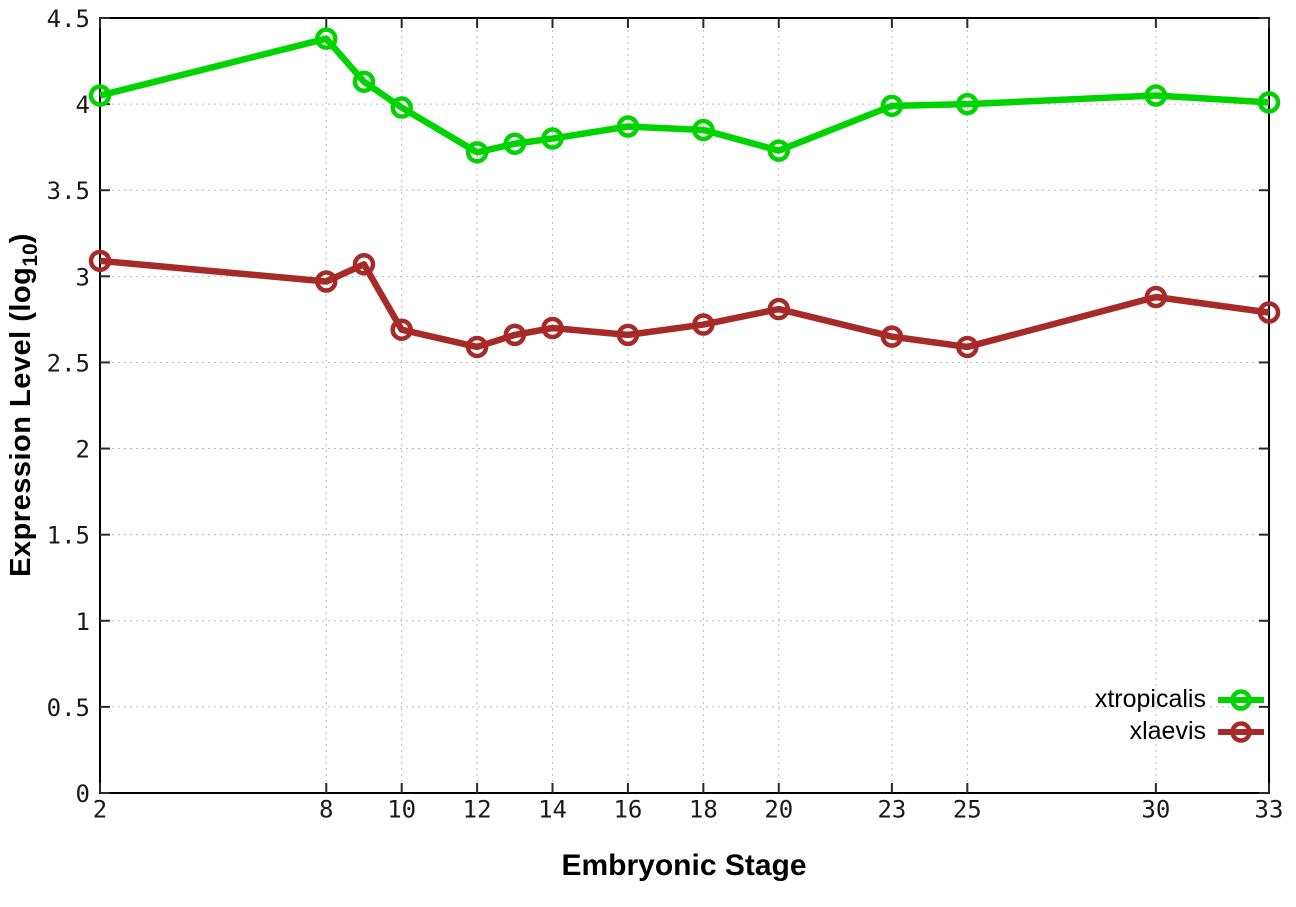 The image size is (1296, 907). Describe the element at coordinates (401, 810) in the screenshot. I see `x-tick-label: 10` at that location.